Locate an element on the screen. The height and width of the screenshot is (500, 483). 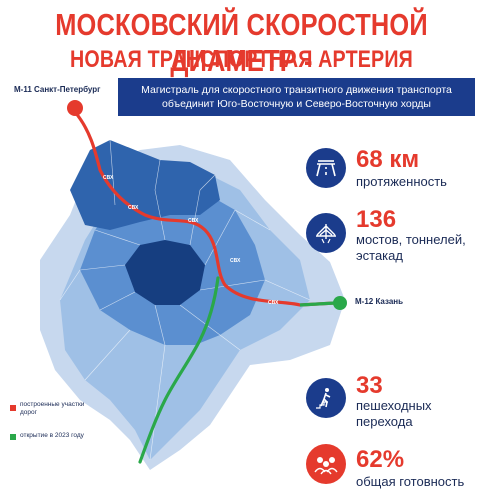
start-marker is located at coordinates (75, 108).